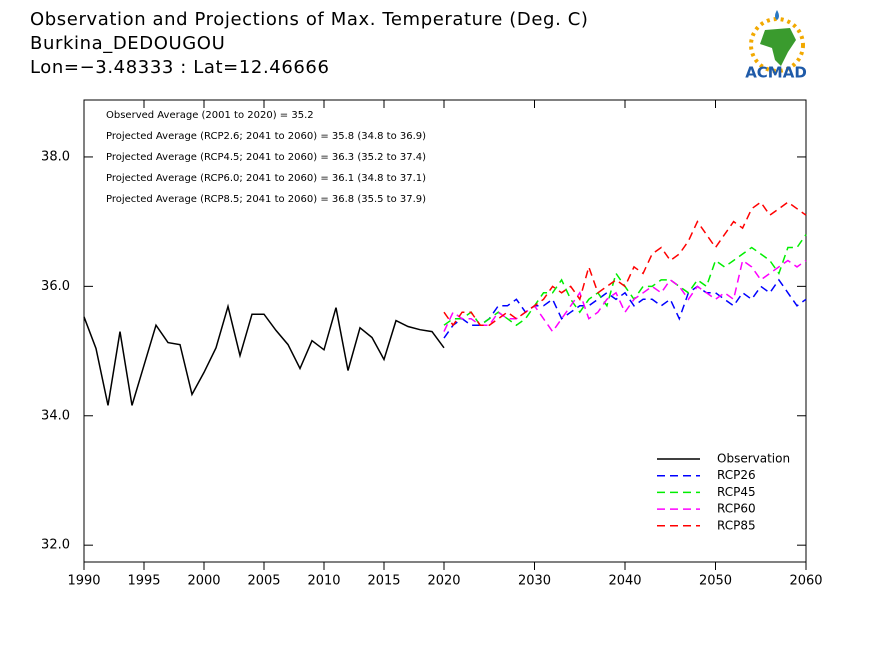 The width and height of the screenshot is (879, 659). What do you see at coordinates (55, 545) in the screenshot?
I see `y-tick-label: 32.0` at bounding box center [55, 545].